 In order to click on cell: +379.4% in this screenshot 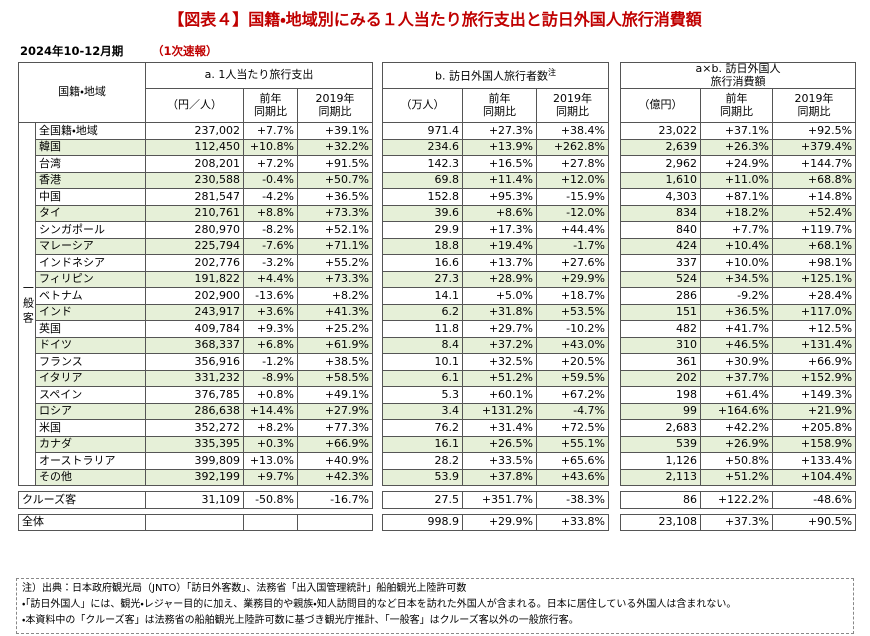, I will do `click(814, 147)`.